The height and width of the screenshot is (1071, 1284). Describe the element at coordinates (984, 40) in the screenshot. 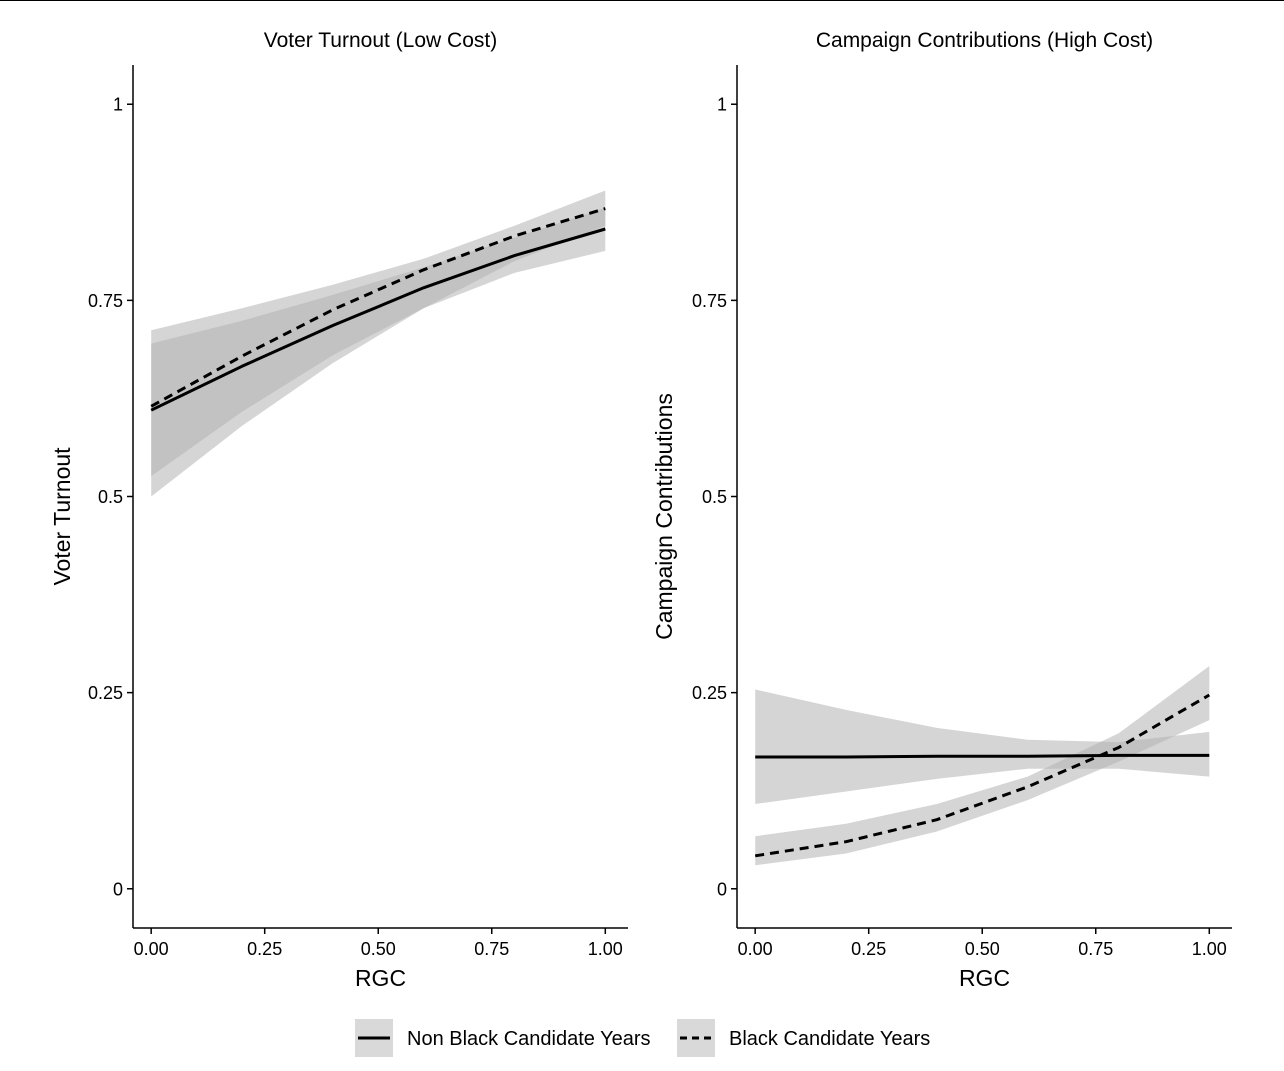

I see `panel-title: Campaign Contributions (High Cost)` at that location.